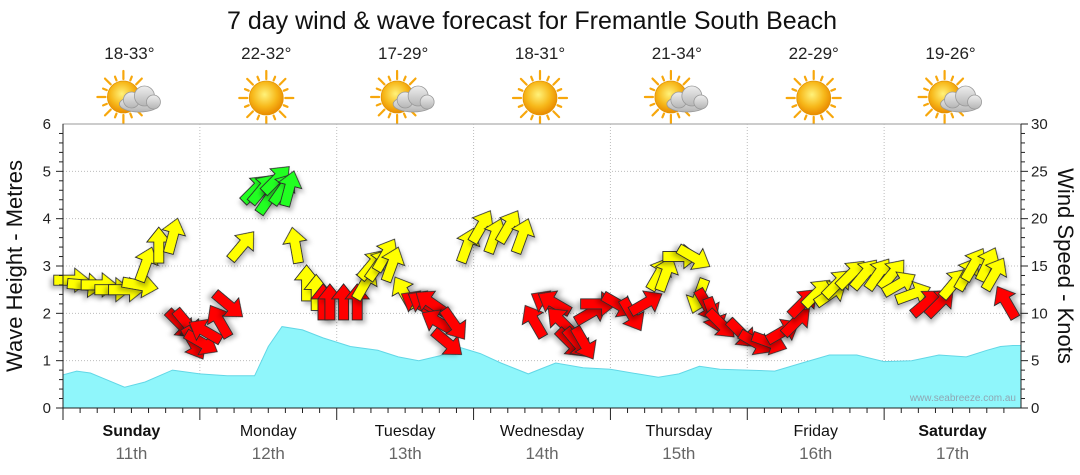 Image resolution: width=1080 pixels, height=475 pixels. Describe the element at coordinates (47, 408) in the screenshot. I see `left-axis-tick-label: 0` at that location.